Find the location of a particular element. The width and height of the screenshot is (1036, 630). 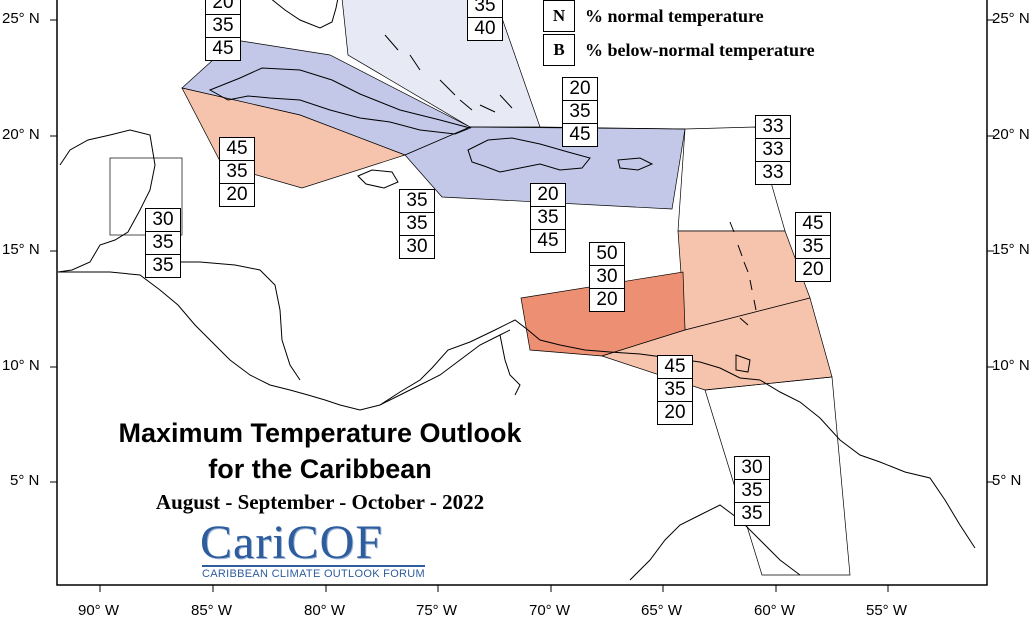

forecast-above: 33 is located at coordinates (773, 126).